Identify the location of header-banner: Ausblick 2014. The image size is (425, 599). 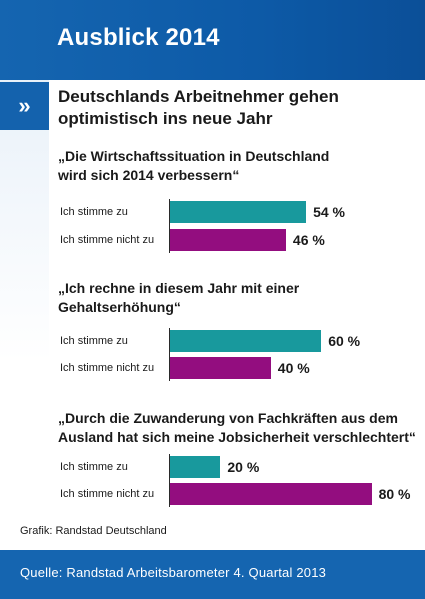
(212, 40).